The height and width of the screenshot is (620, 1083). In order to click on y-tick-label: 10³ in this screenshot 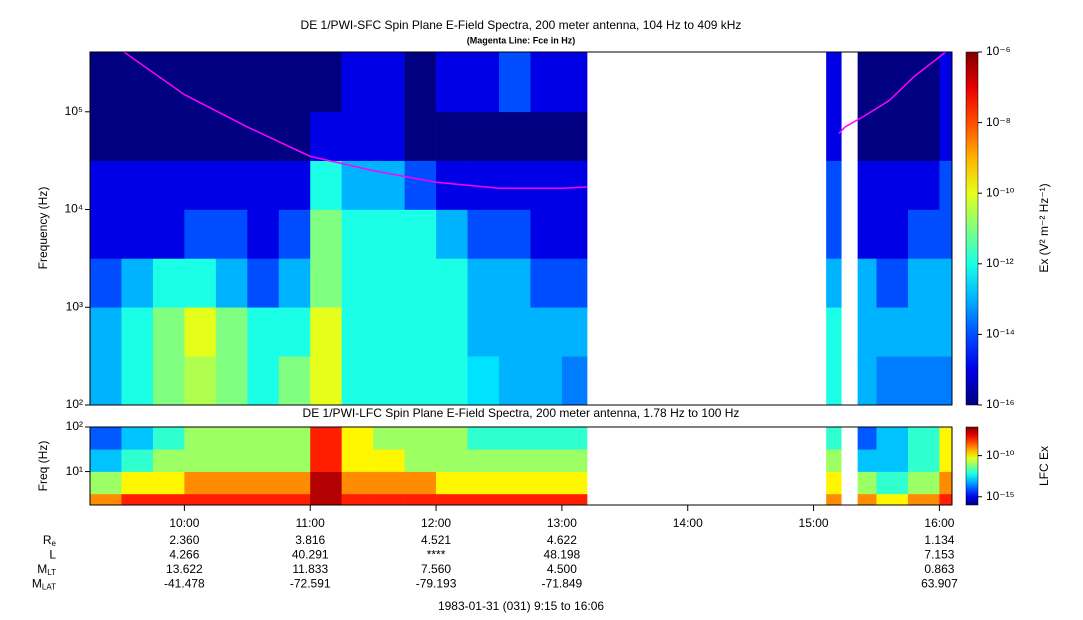, I will do `click(74, 306)`.